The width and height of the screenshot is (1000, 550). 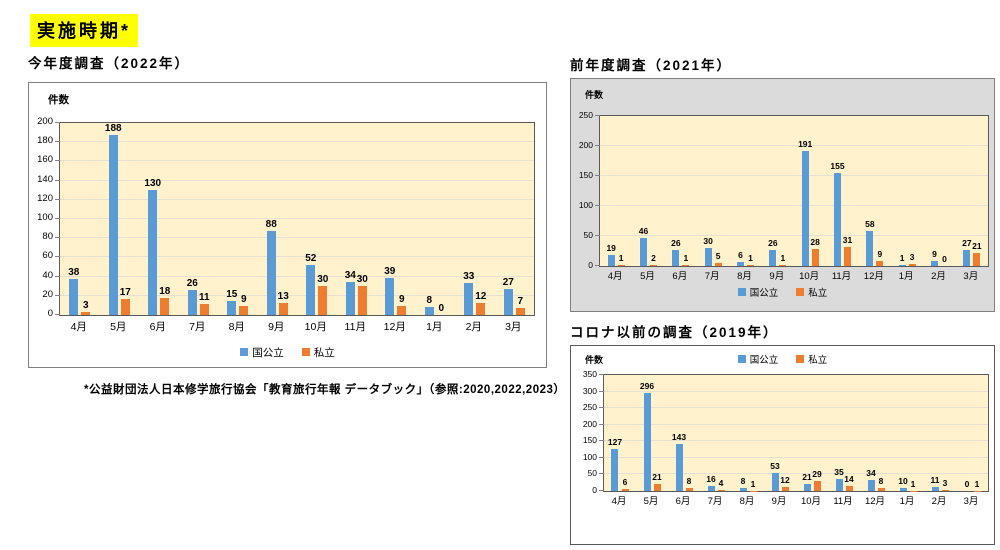 I want to click on x-tick-label: 12月, so click(x=875, y=501).